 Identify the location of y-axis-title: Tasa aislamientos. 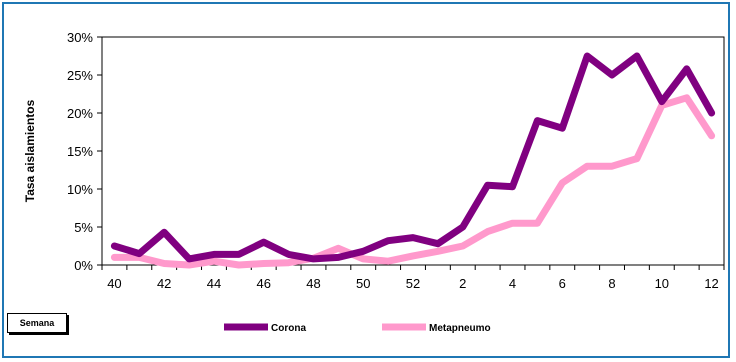
(30, 150).